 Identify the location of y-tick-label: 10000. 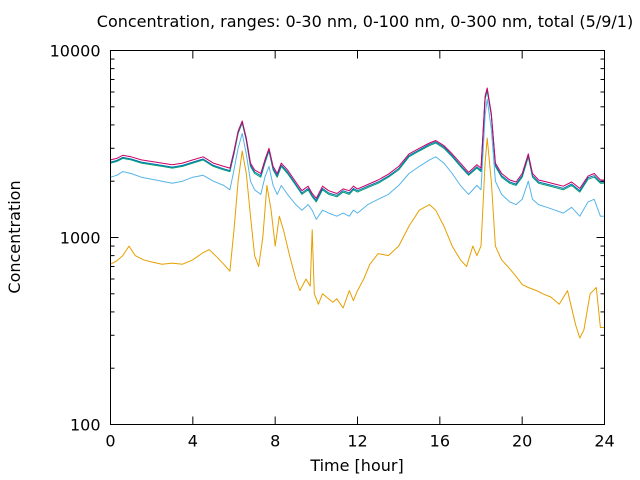
(75, 51).